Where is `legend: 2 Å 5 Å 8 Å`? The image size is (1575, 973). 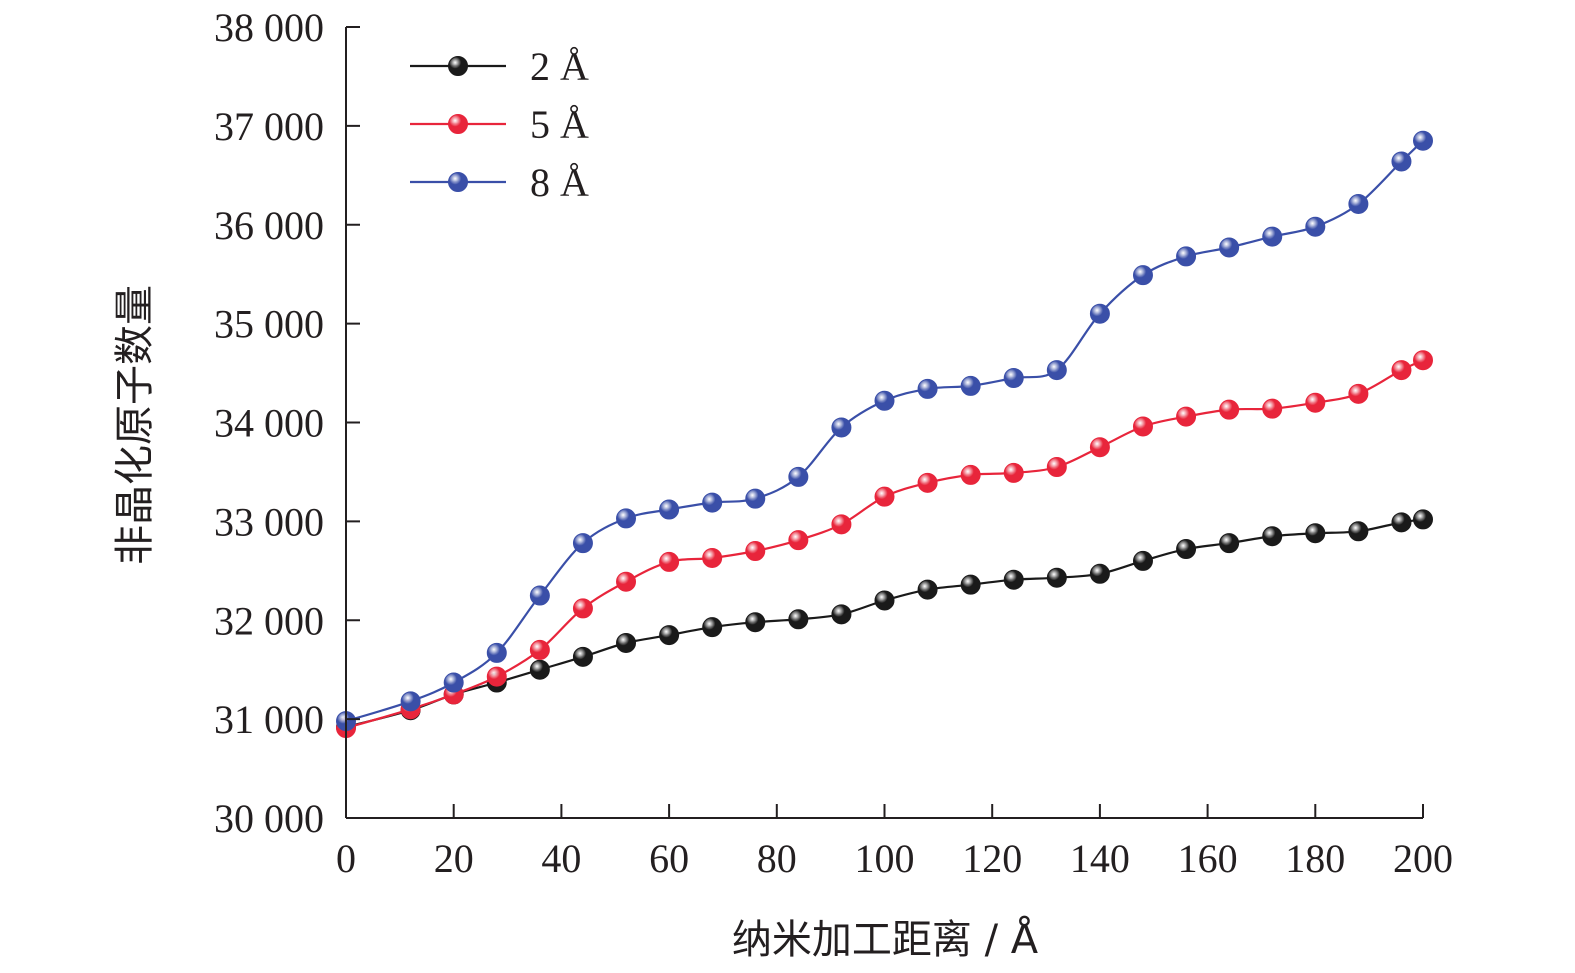 legend: 2 Å 5 Å 8 Å is located at coordinates (499, 124).